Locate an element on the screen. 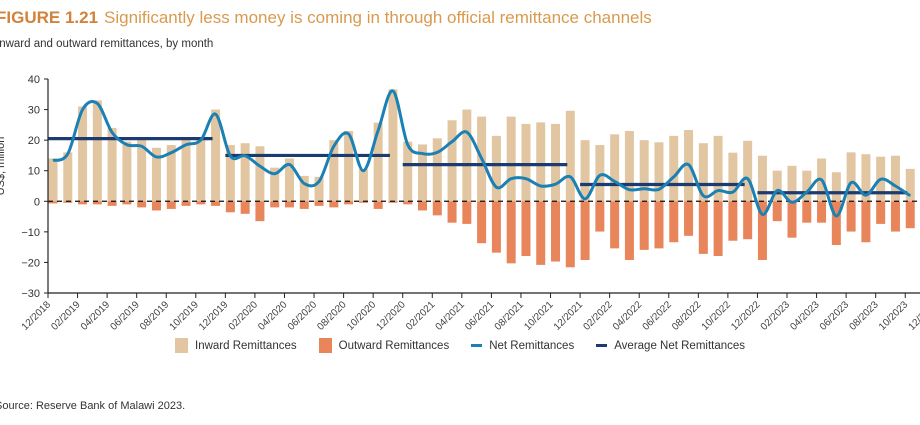 Image resolution: width=920 pixels, height=425 pixels. x-tick-label: 06/2022 is located at coordinates (658, 316).